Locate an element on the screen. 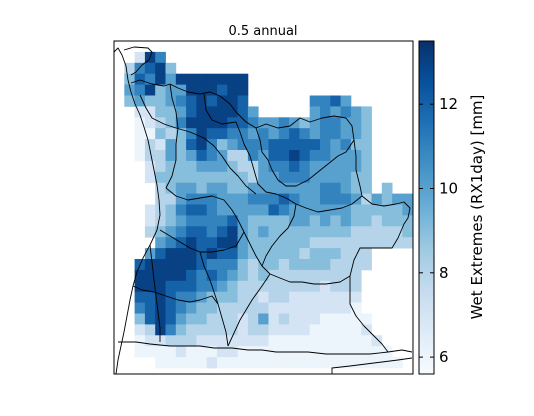  colorbar-tick-label: 10 is located at coordinates (448, 189).